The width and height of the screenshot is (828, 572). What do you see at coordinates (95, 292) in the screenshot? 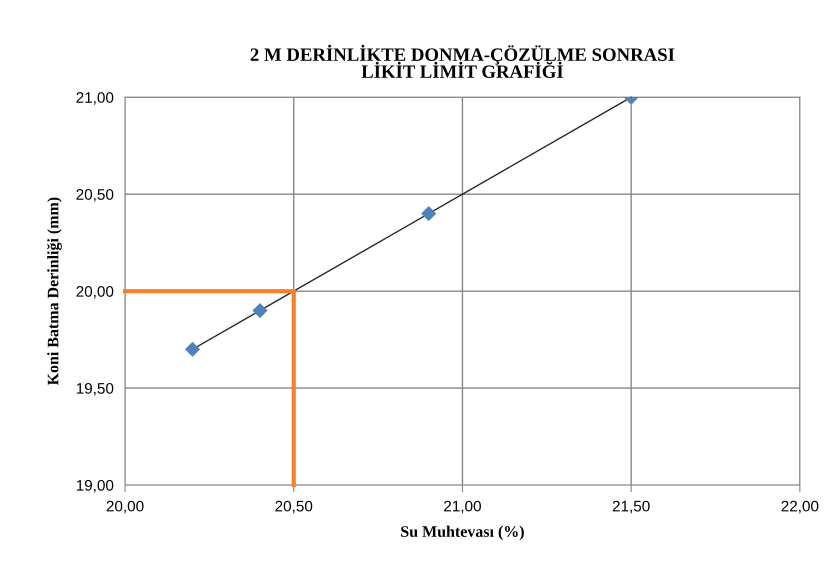
I see `y-tick-label: 20,00` at bounding box center [95, 292].